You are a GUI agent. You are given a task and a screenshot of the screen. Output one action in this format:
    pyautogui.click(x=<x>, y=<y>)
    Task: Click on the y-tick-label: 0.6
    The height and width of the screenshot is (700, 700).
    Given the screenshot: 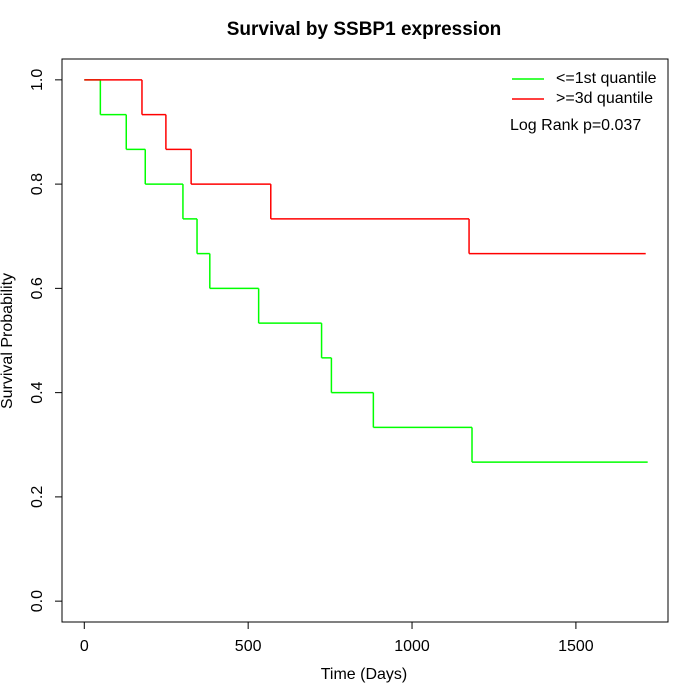 What is the action you would take?
    pyautogui.click(x=37, y=288)
    